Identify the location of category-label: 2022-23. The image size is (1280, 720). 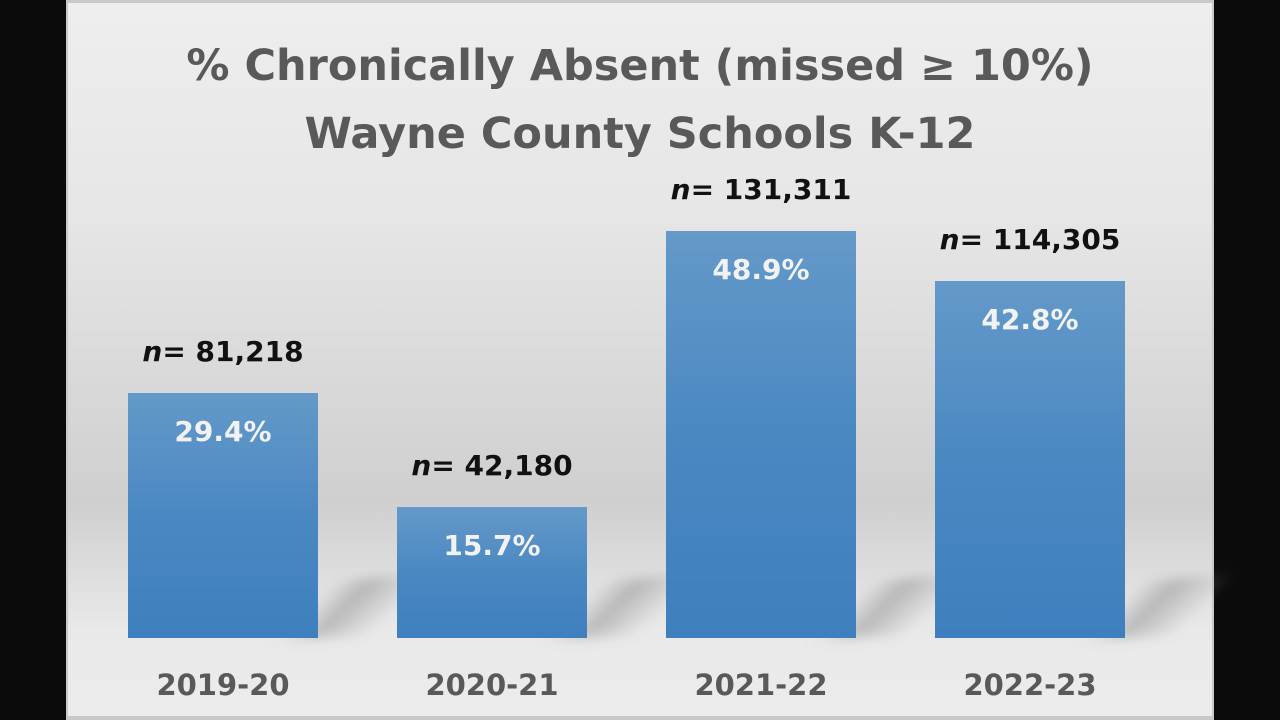
(1030, 685).